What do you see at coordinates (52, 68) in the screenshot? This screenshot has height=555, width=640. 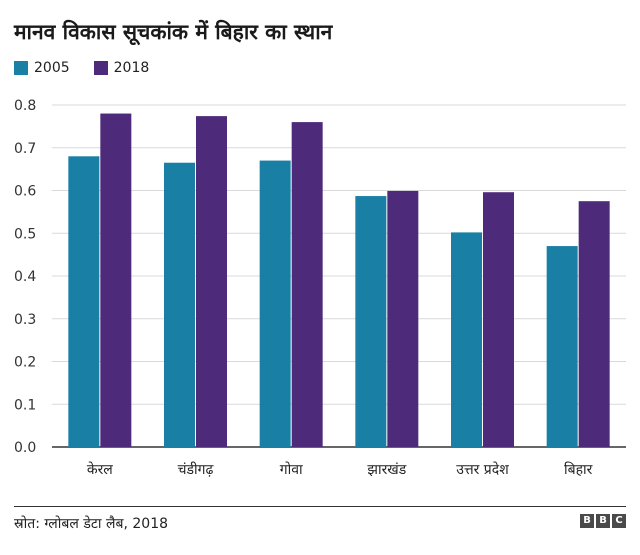 I see `legend-label-2005: 2005` at bounding box center [52, 68].